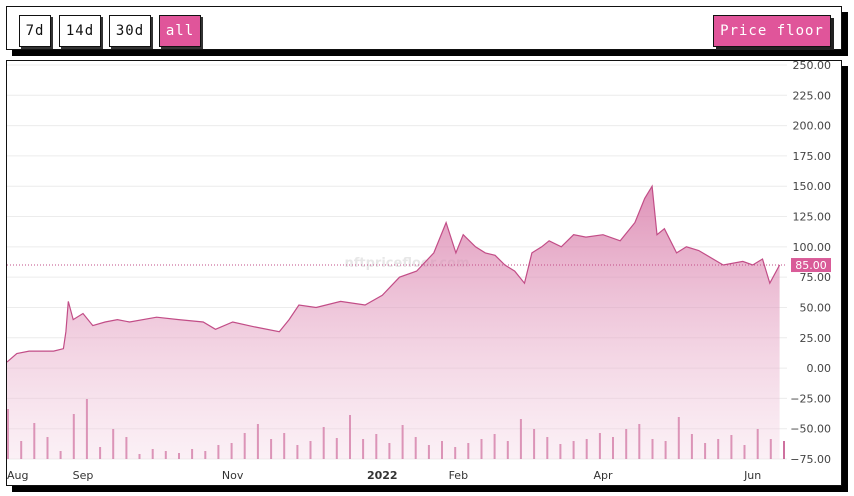  I want to click on volume-bar, so click(784, 450).